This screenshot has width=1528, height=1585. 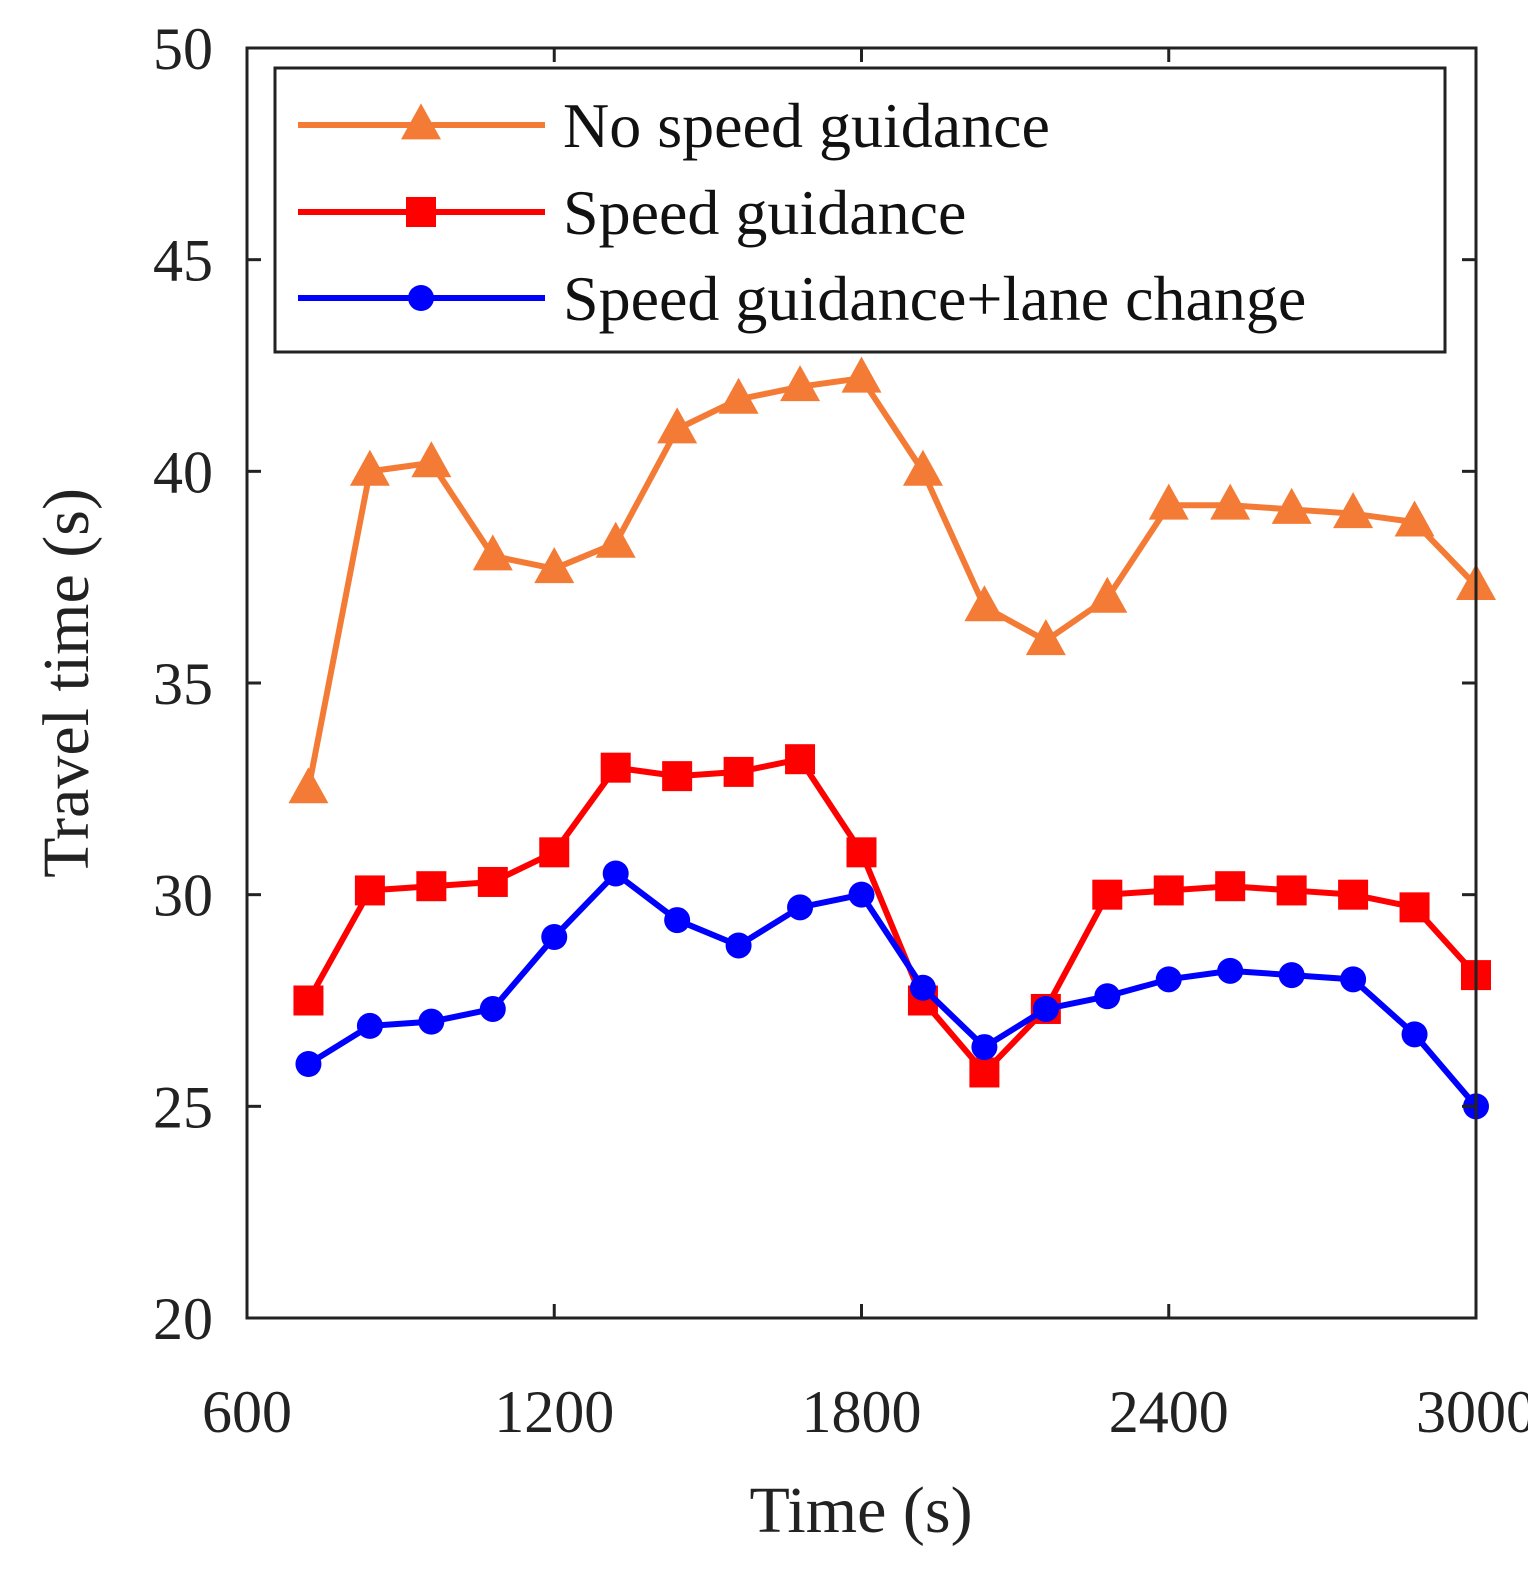 I want to click on y-tick-label: 45, so click(x=183, y=261).